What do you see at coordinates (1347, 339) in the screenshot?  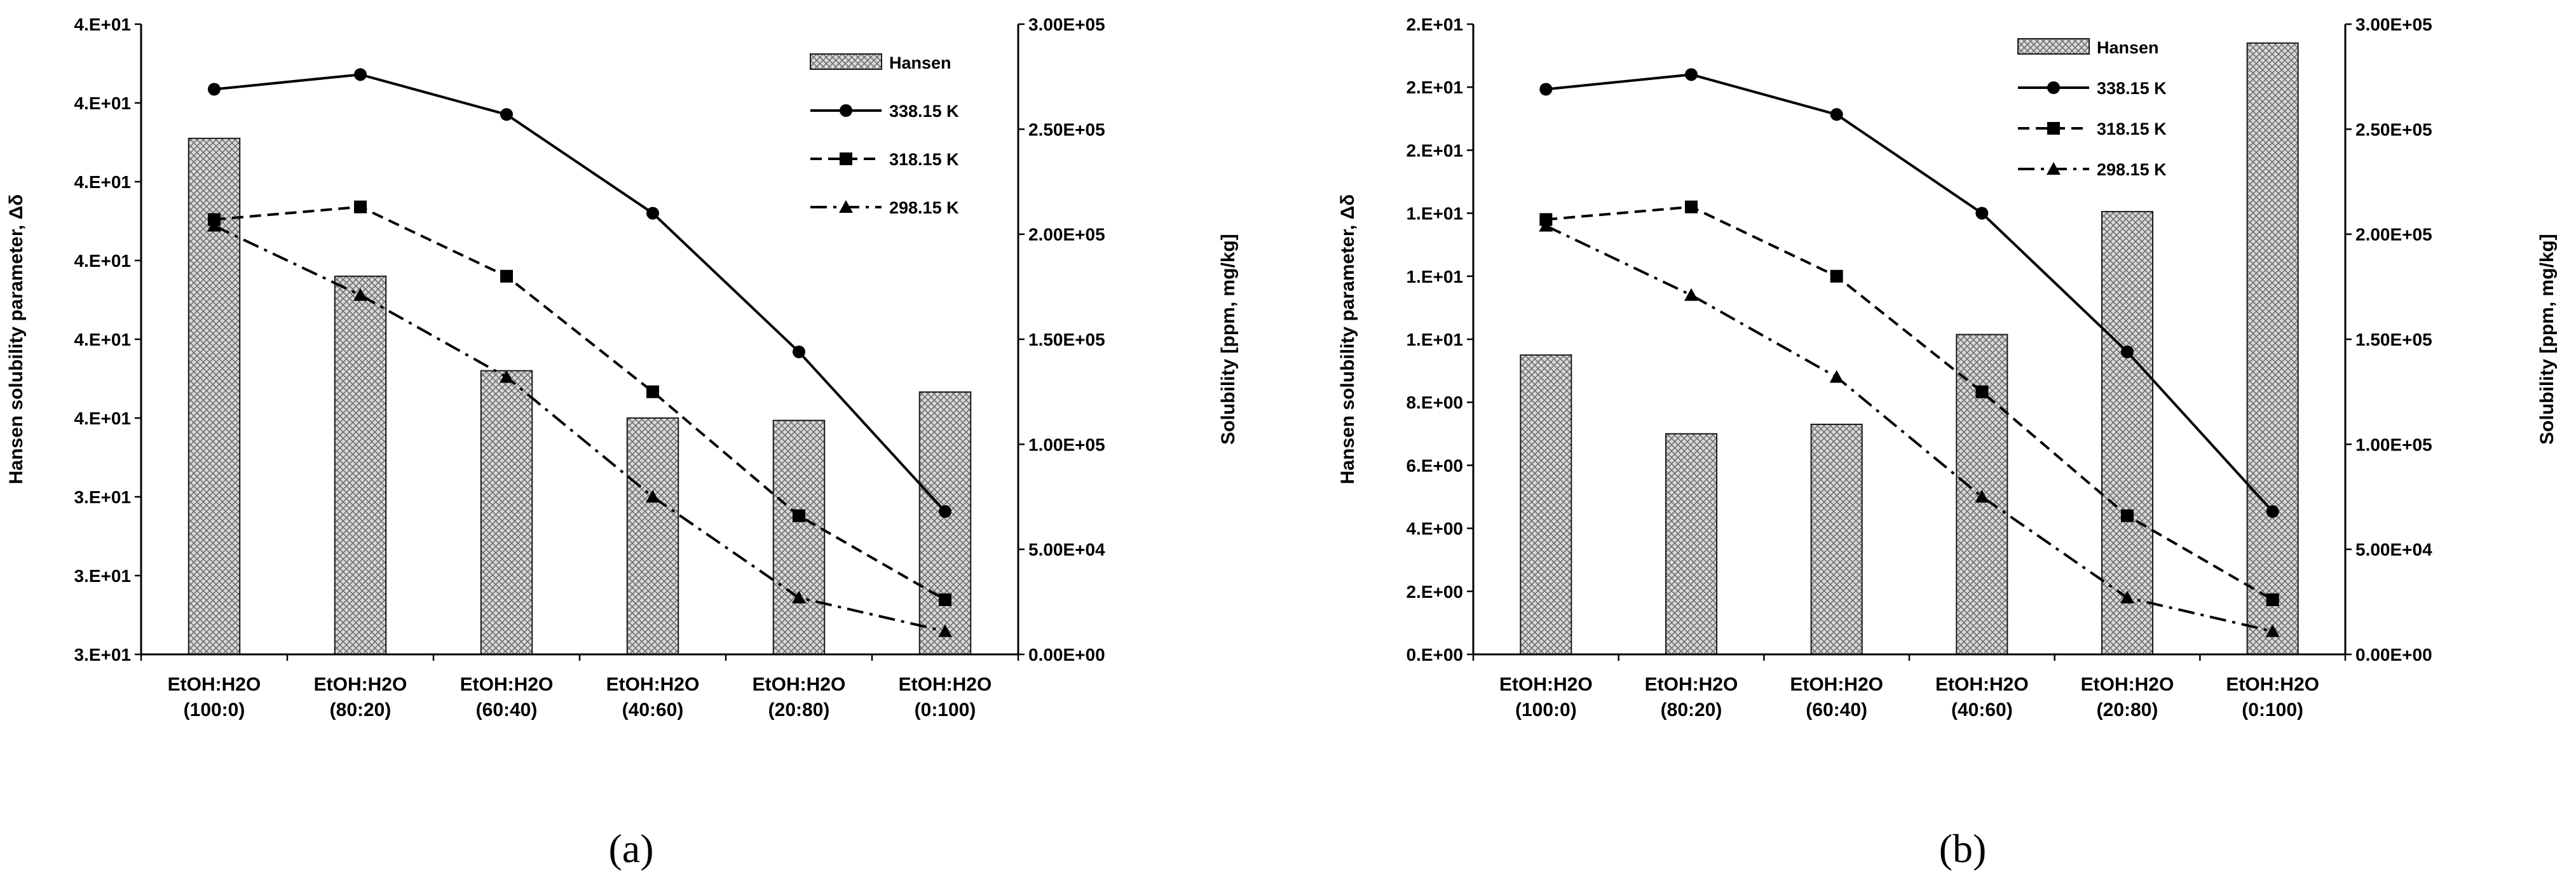 I see `y-axis-title: Hansen solubility parameter, Δδ` at bounding box center [1347, 339].